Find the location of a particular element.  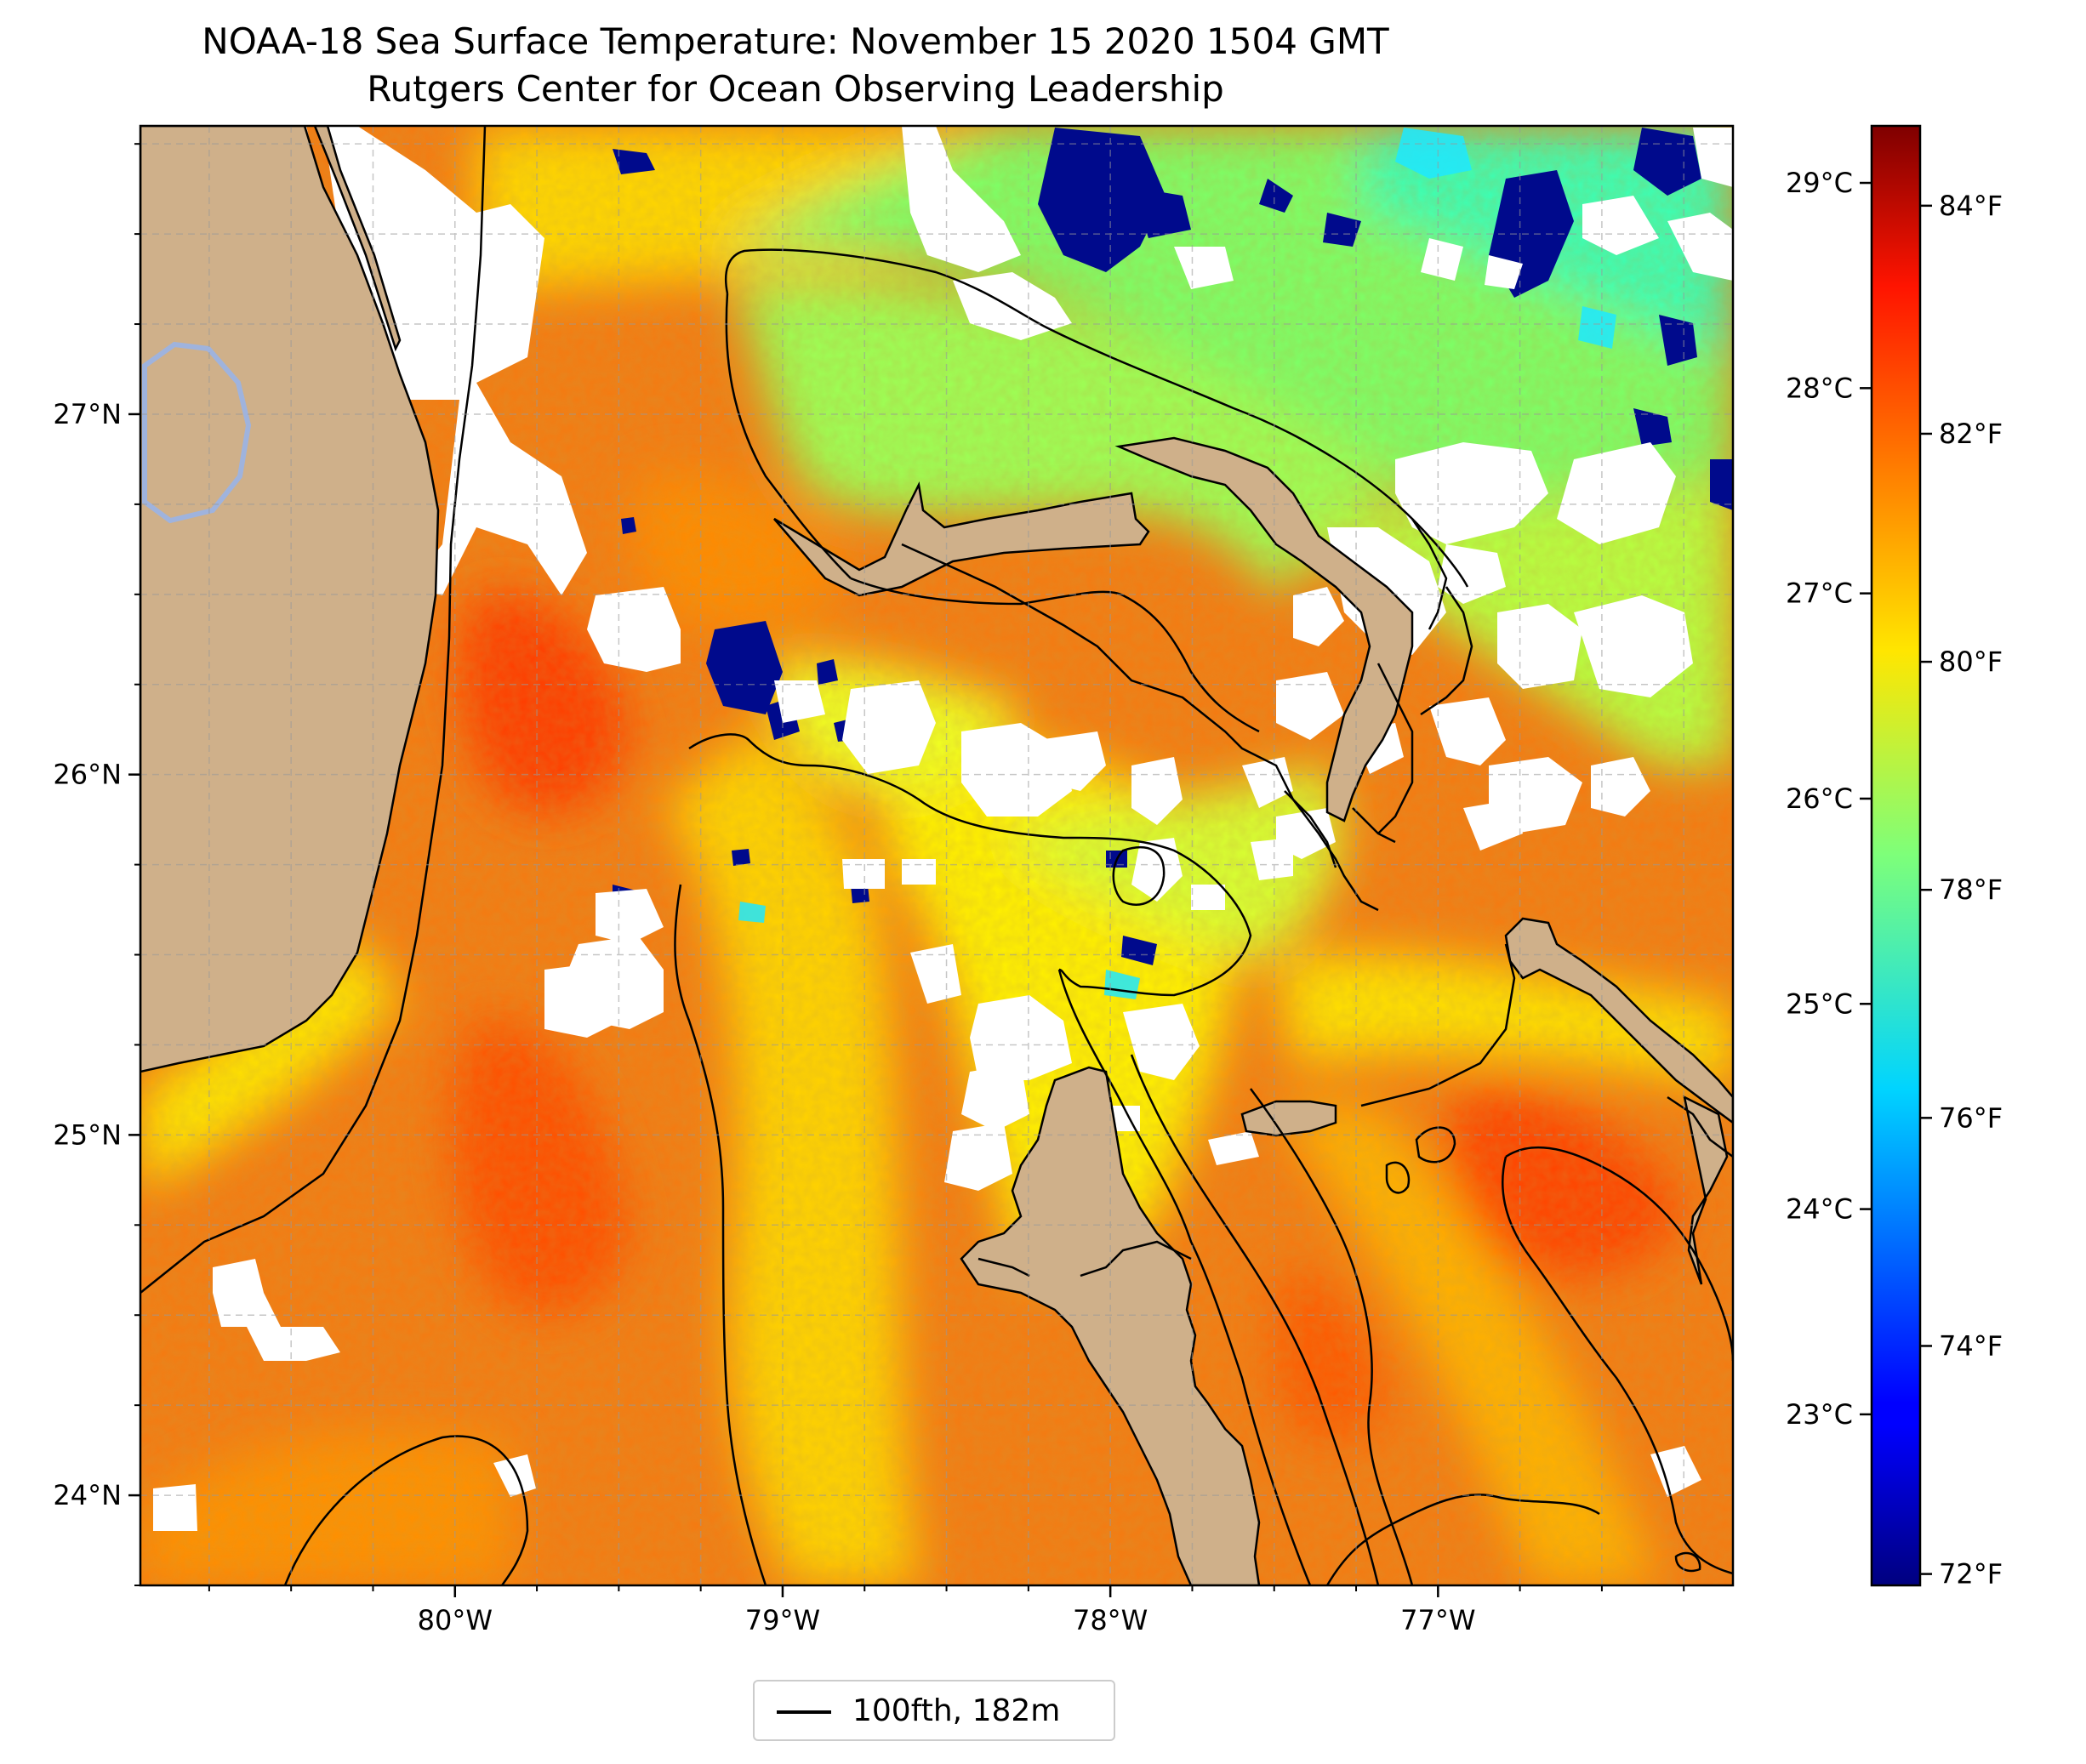

land-eleuthera is located at coordinates (1618, 1020).